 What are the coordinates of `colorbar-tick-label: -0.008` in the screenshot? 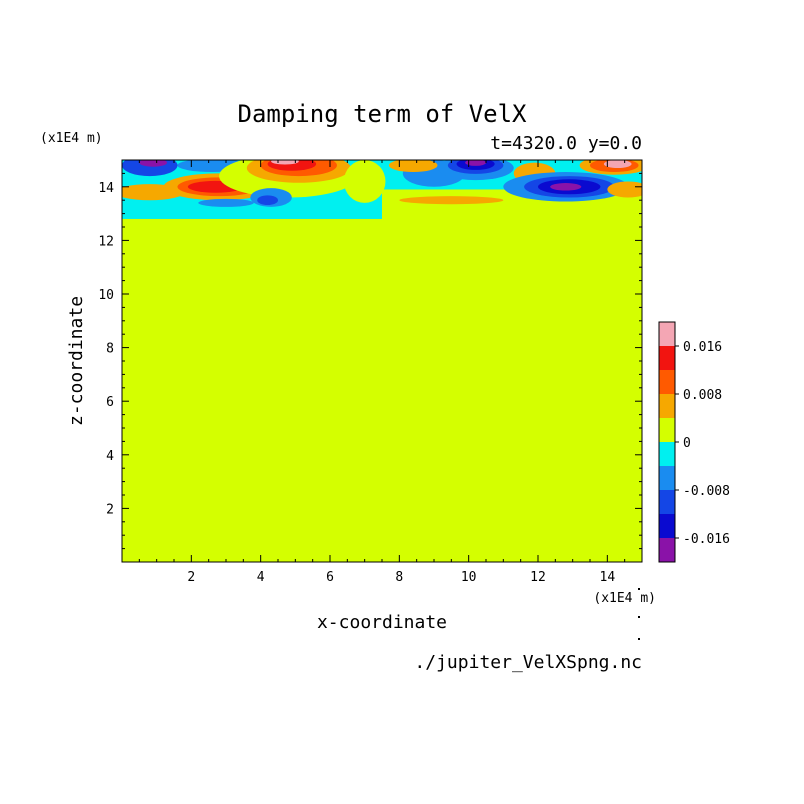 It's located at (706, 491).